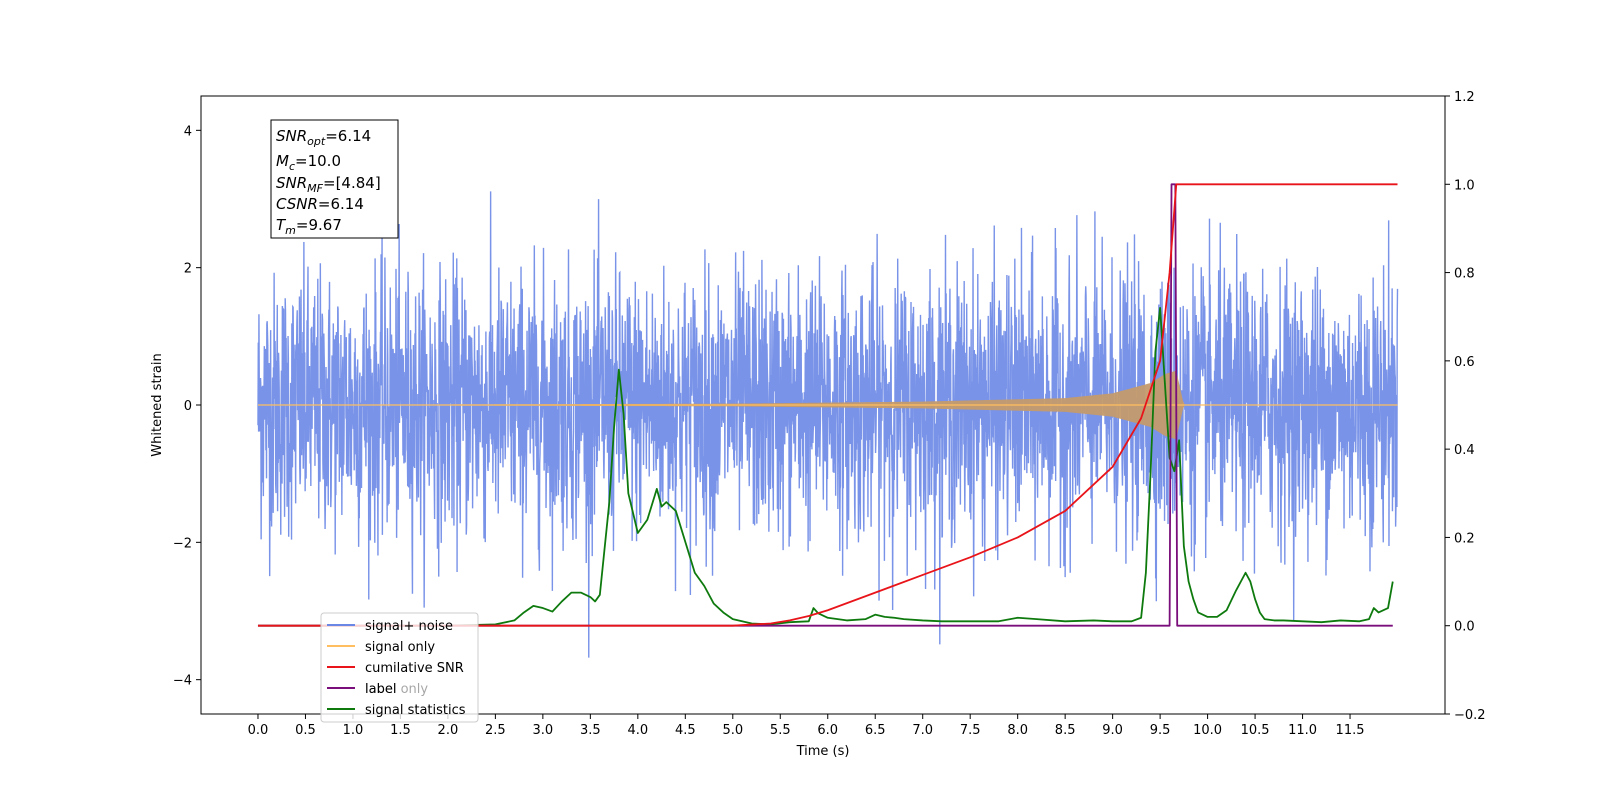  Describe the element at coordinates (182, 681) in the screenshot. I see `y-left-tick-label: −4` at that location.